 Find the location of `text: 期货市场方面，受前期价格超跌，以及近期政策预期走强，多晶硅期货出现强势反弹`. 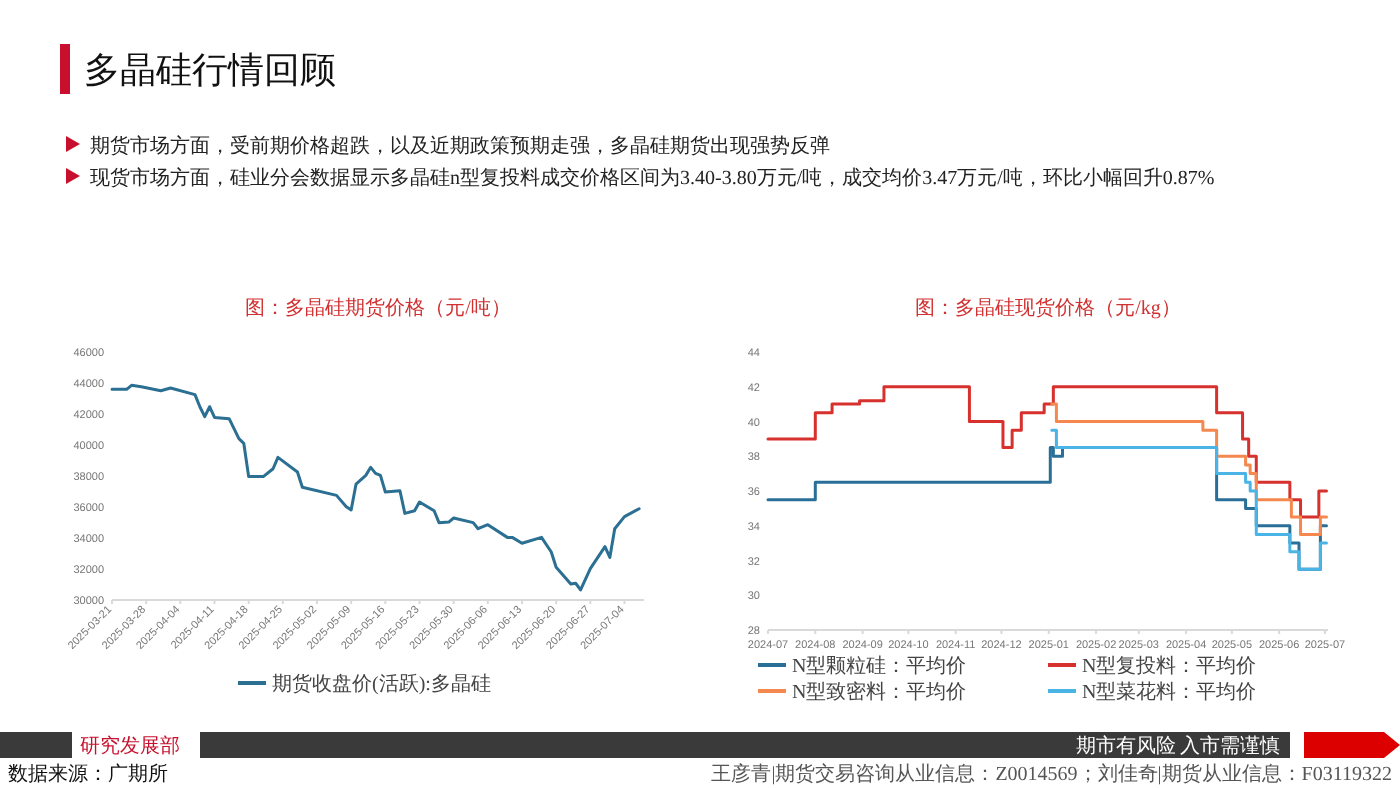

text: 期货市场方面，受前期价格超跌，以及近期政策预期走强，多晶硅期货出现强势反弹 is located at coordinates (460, 146).